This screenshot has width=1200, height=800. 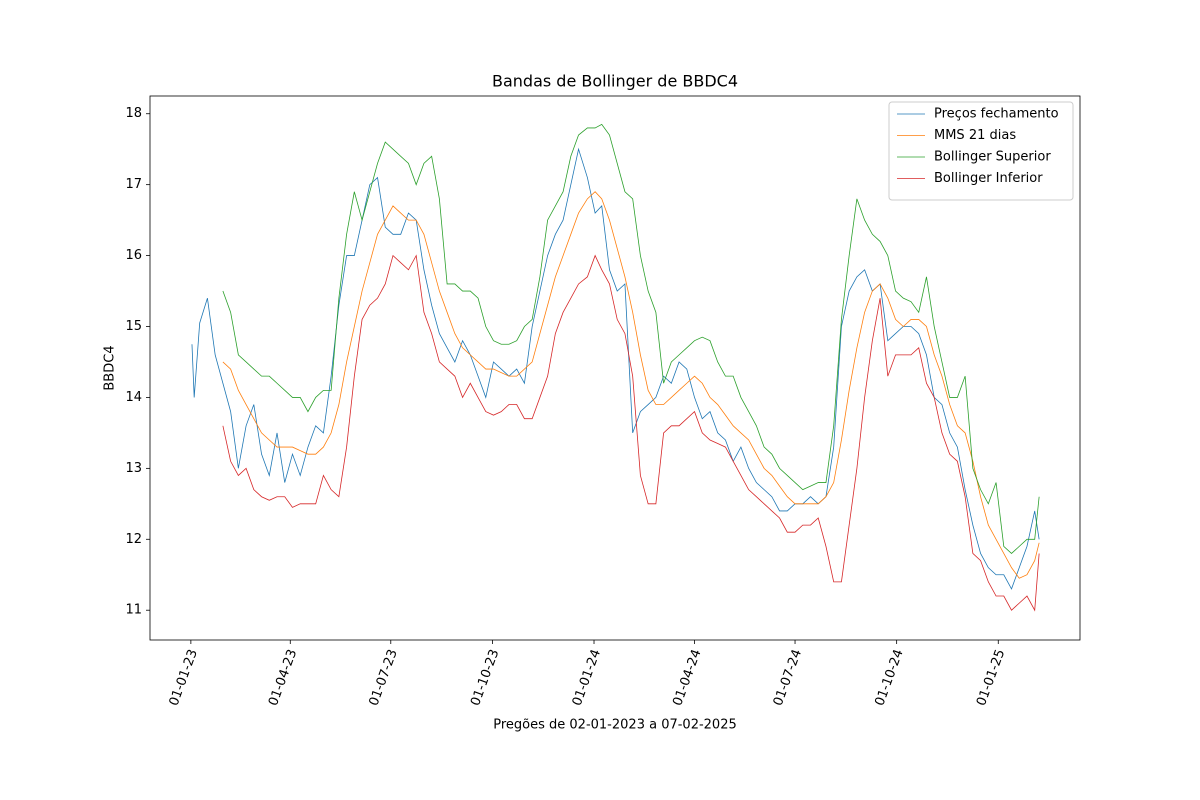 I want to click on y-tick-label: 14, so click(x=133, y=397).